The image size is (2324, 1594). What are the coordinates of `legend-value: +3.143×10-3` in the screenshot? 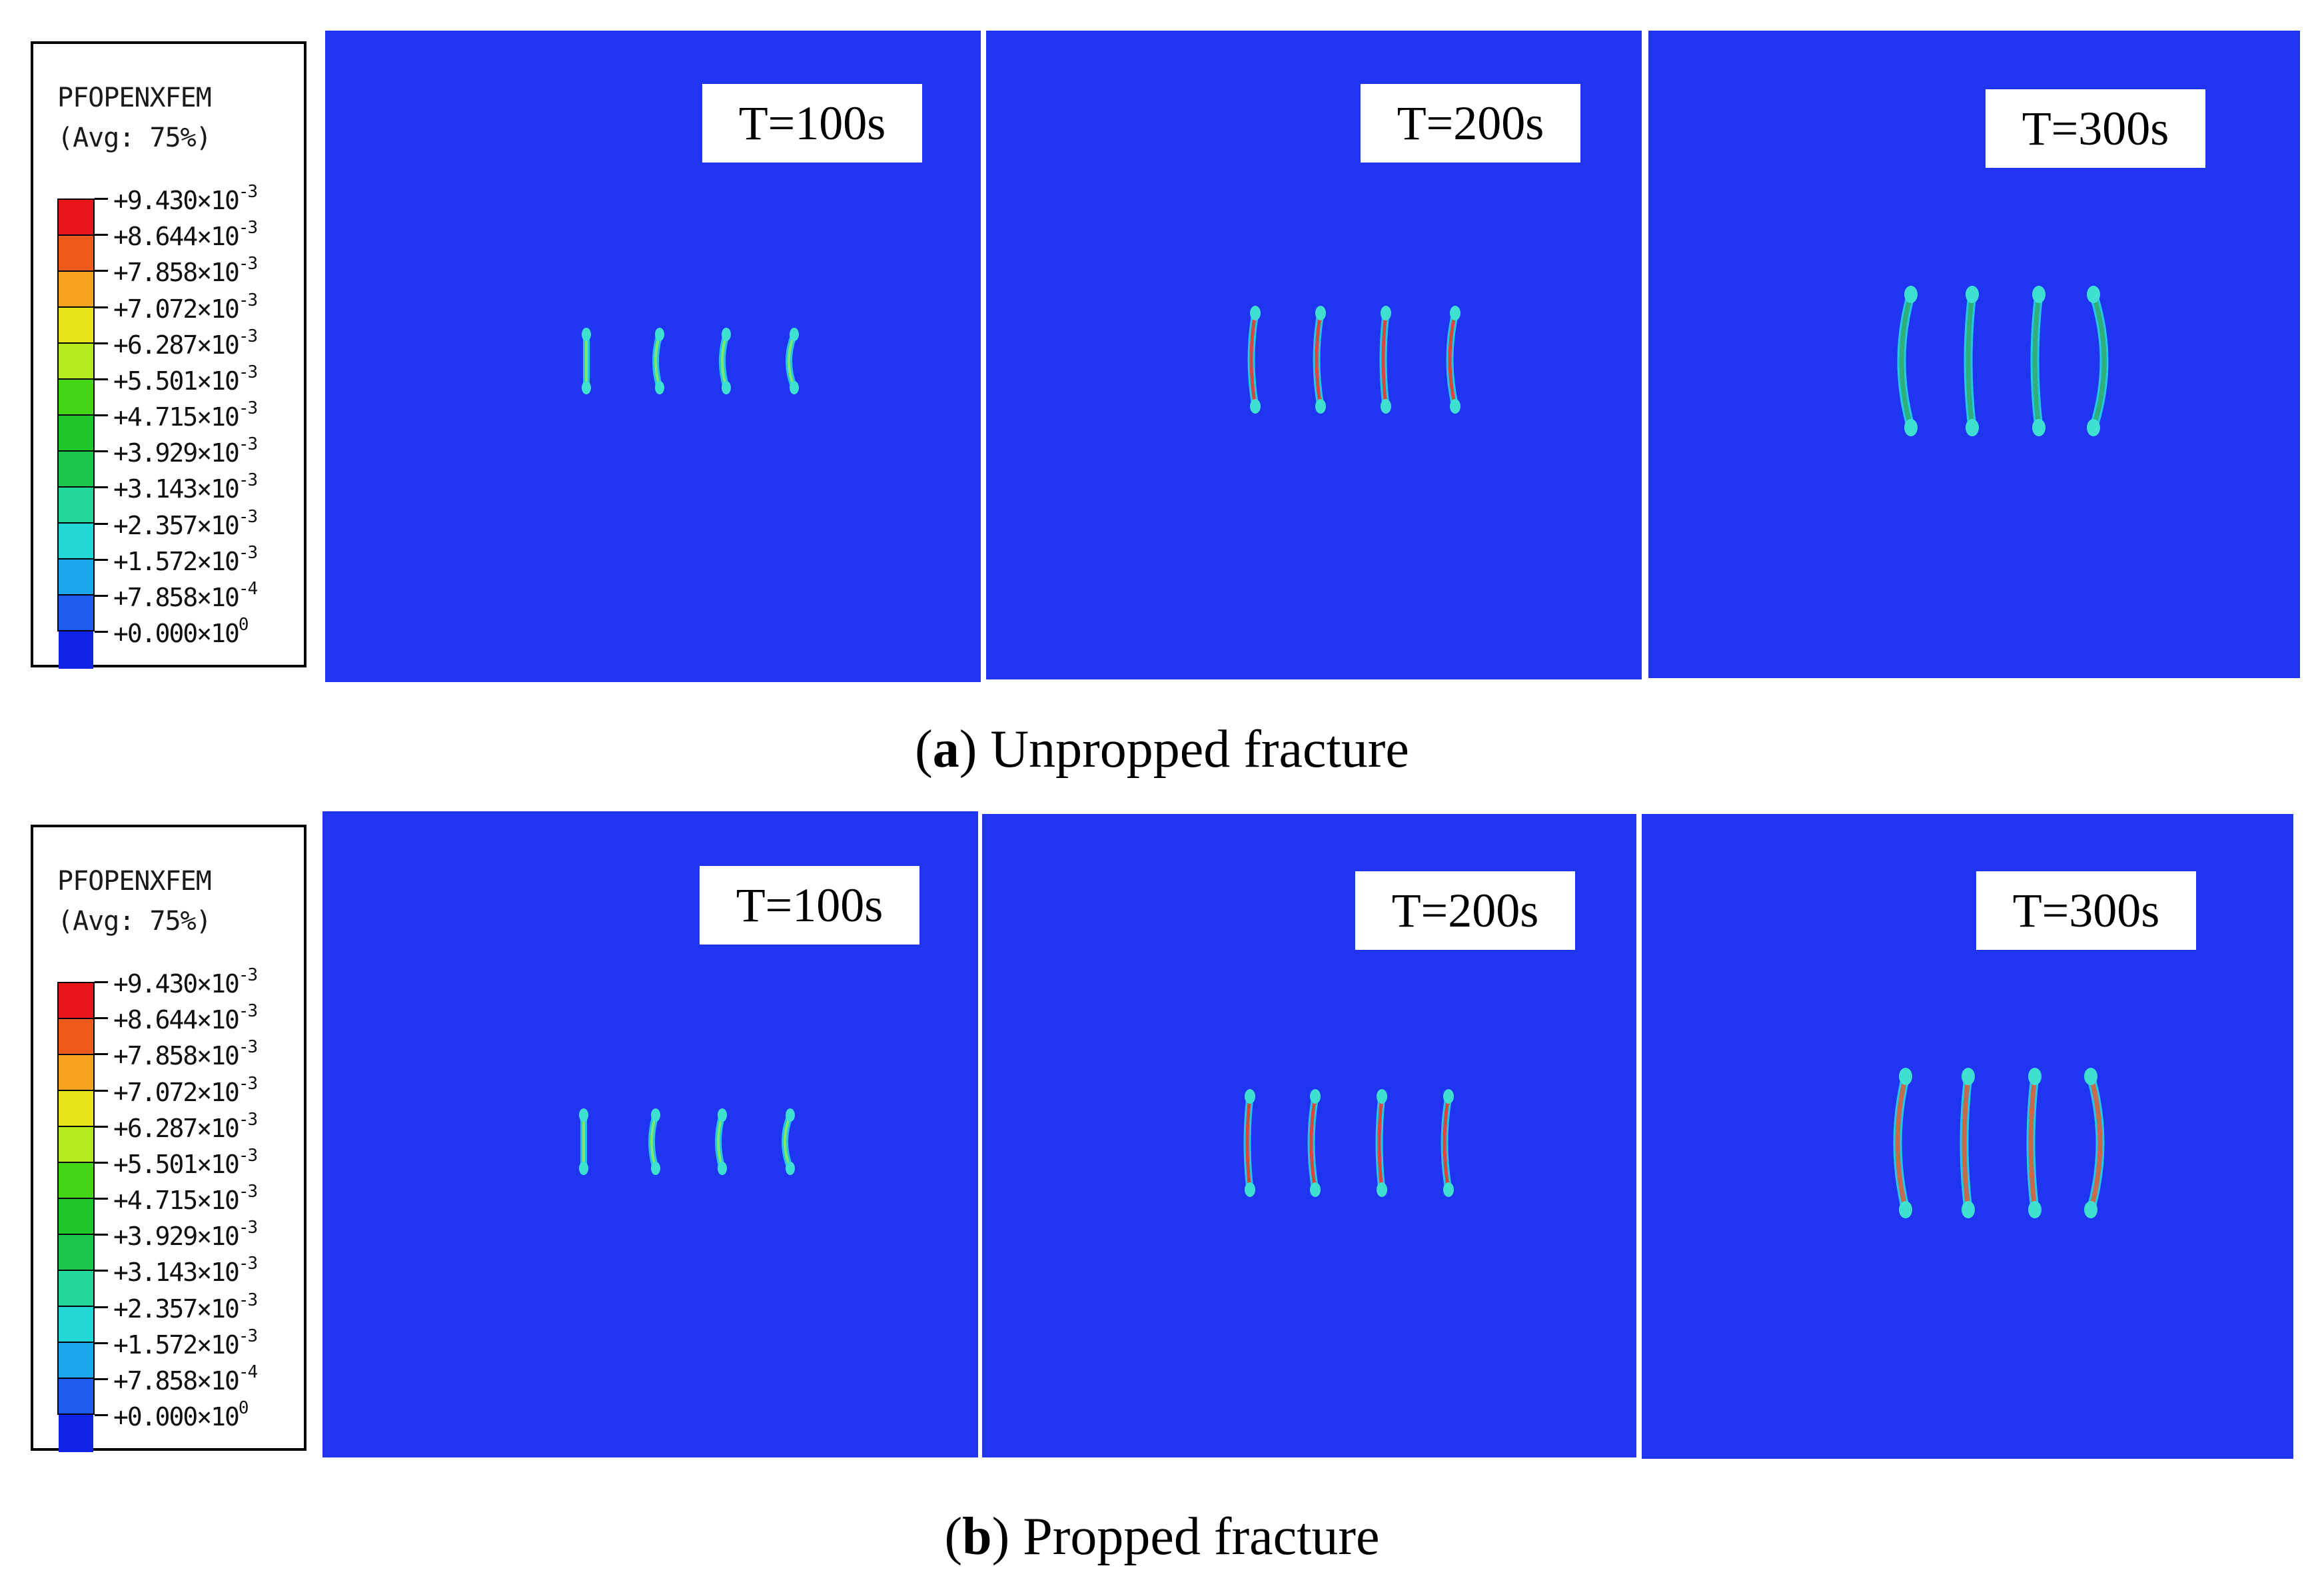 It's located at (185, 1271).